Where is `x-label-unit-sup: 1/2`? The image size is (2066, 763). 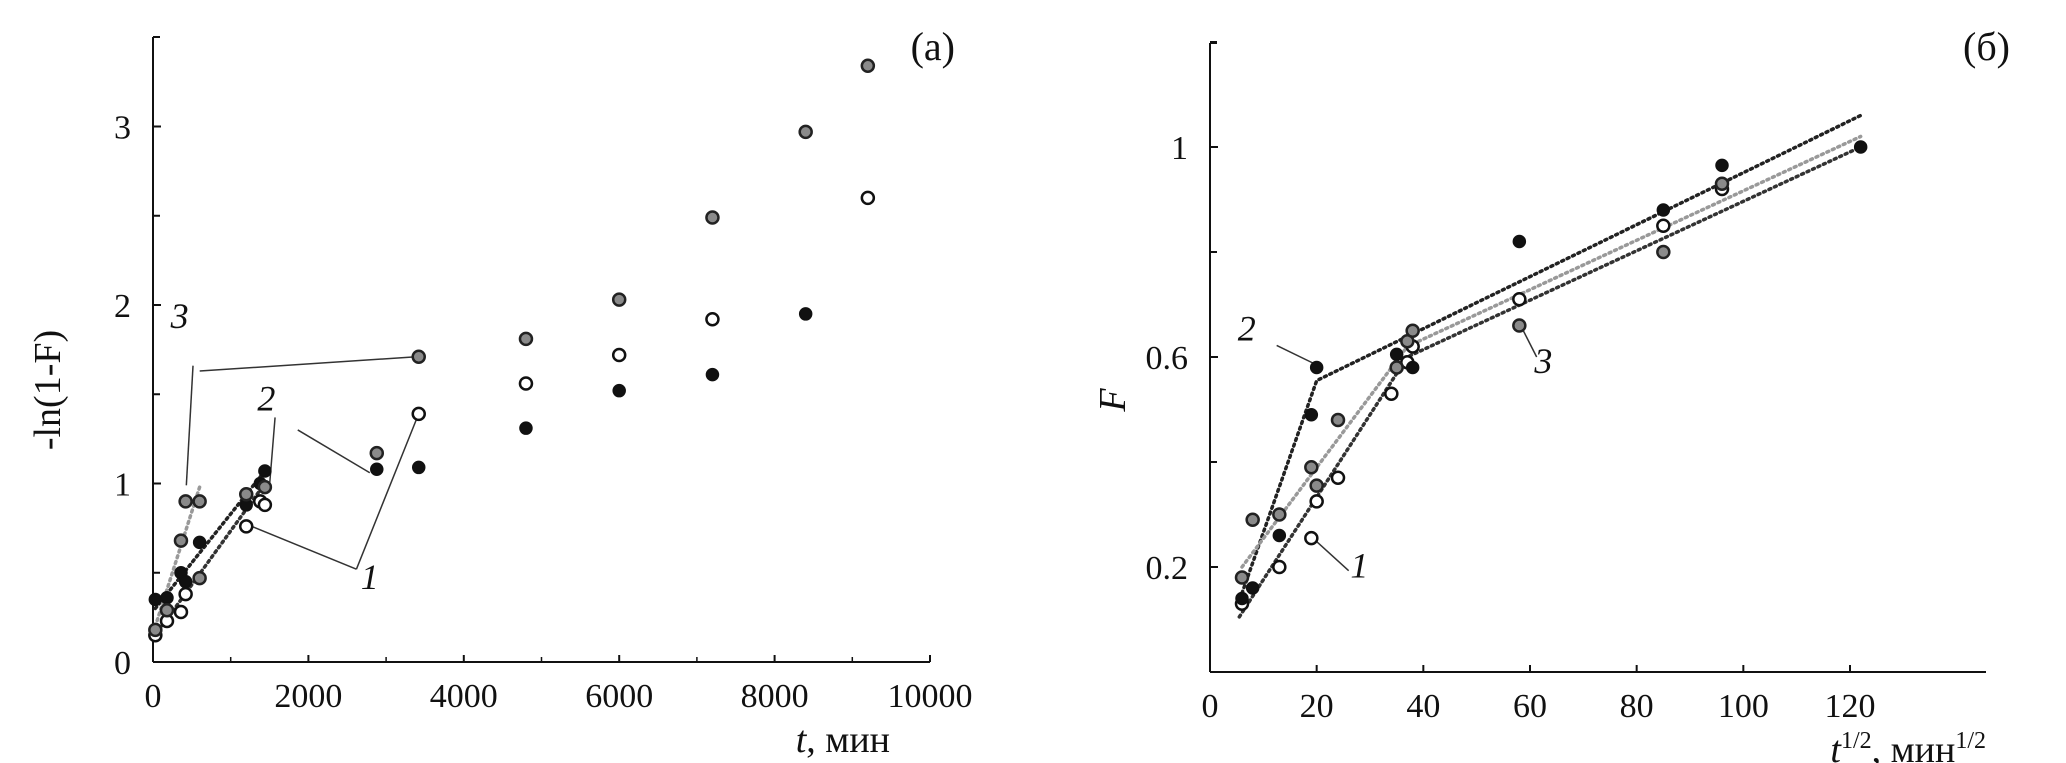
x-label-unit-sup: 1/2 is located at coordinates (1970, 741).